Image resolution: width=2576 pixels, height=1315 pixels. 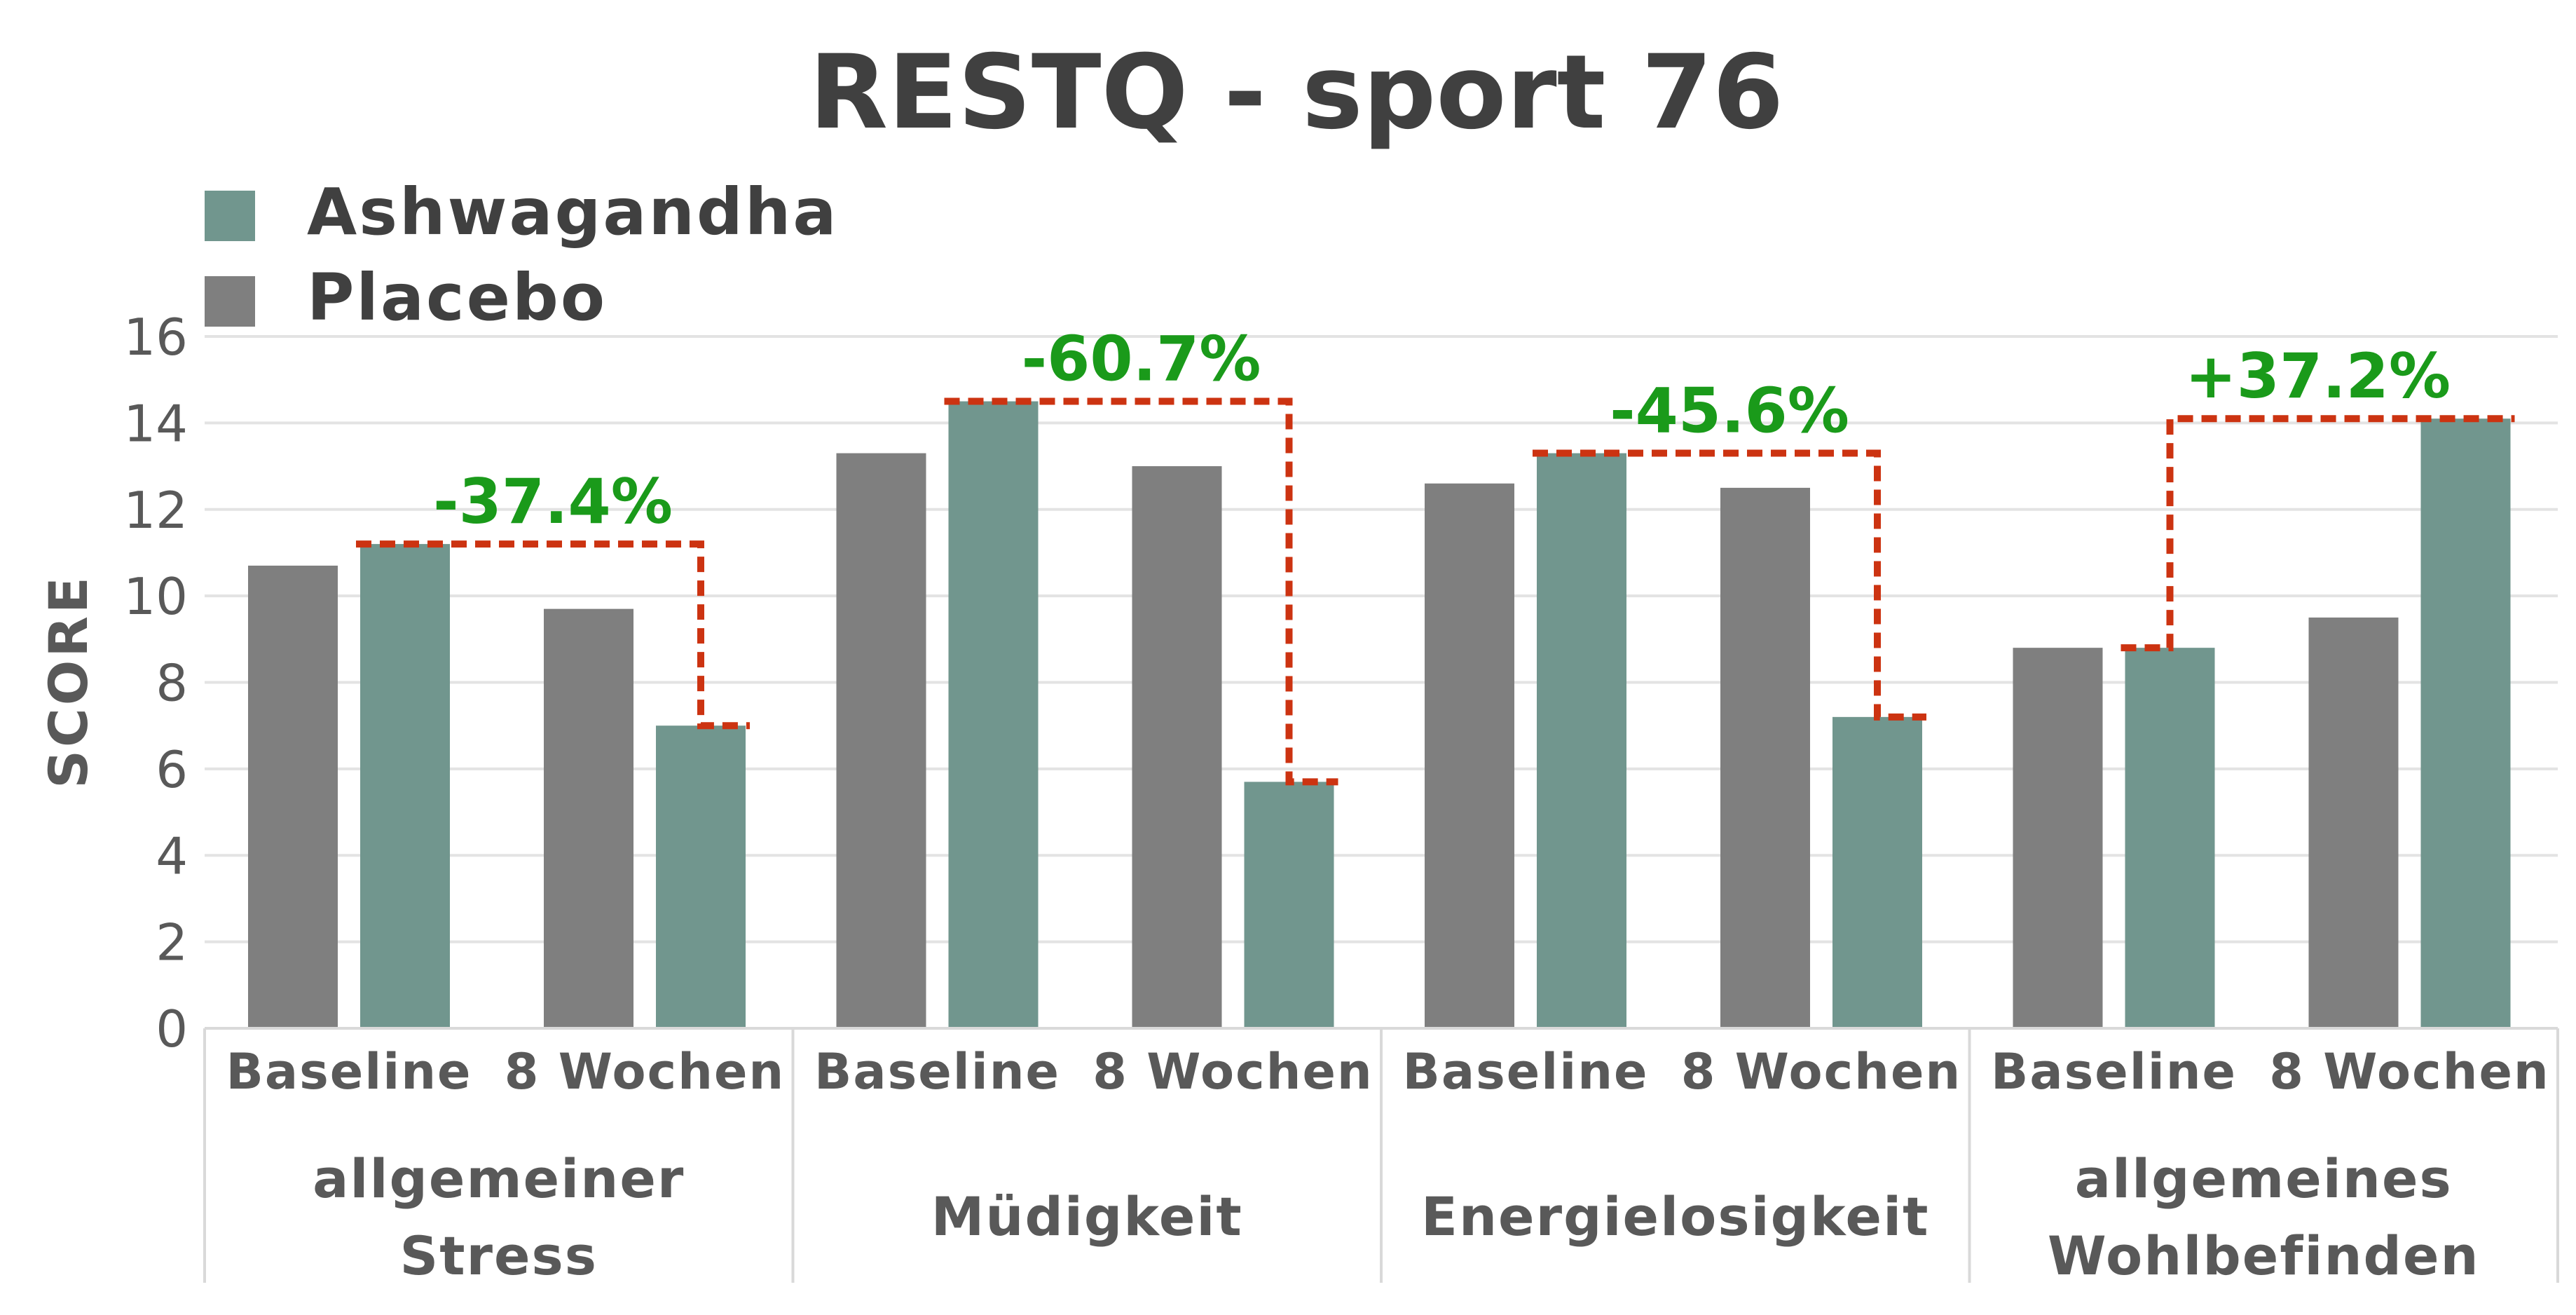 I want to click on bar-ashwagandha-allgemeiner-stress-baseline, so click(x=405, y=786).